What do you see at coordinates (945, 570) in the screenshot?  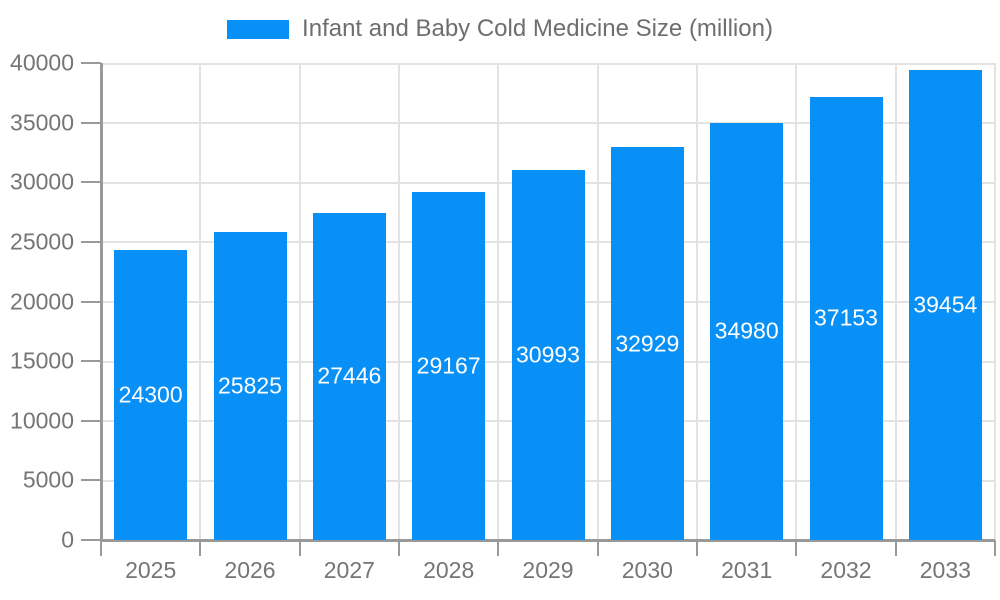 I see `x-axis-tick-label: 2033` at bounding box center [945, 570].